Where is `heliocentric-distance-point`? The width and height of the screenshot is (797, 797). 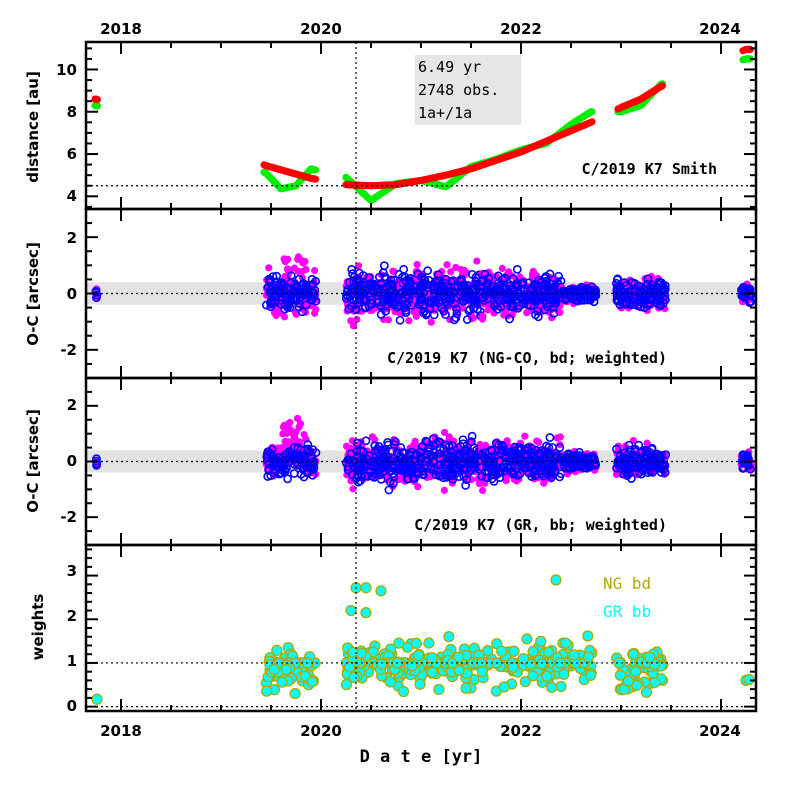 heliocentric-distance-point is located at coordinates (97, 100).